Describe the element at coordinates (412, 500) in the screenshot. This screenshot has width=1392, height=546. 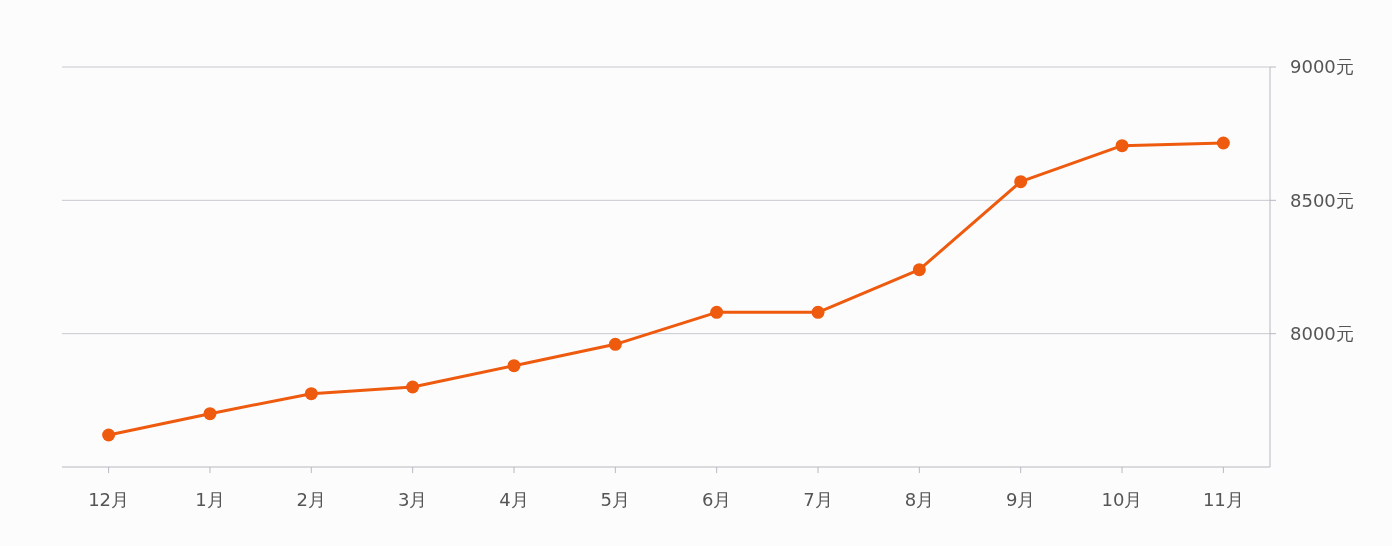
I see `x-tick-label: 3月` at that location.